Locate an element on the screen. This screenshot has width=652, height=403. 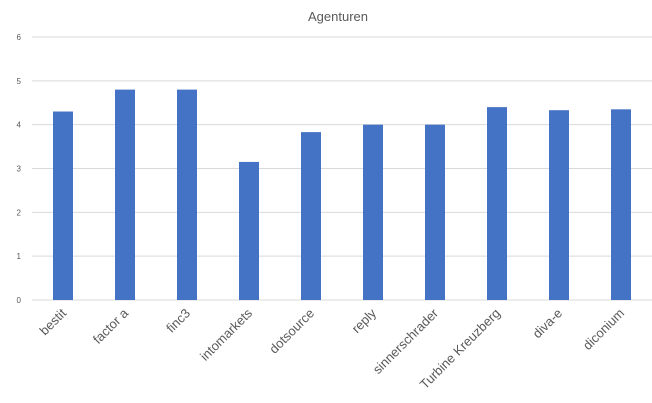
bar-turbine-kreuzberg is located at coordinates (497, 203).